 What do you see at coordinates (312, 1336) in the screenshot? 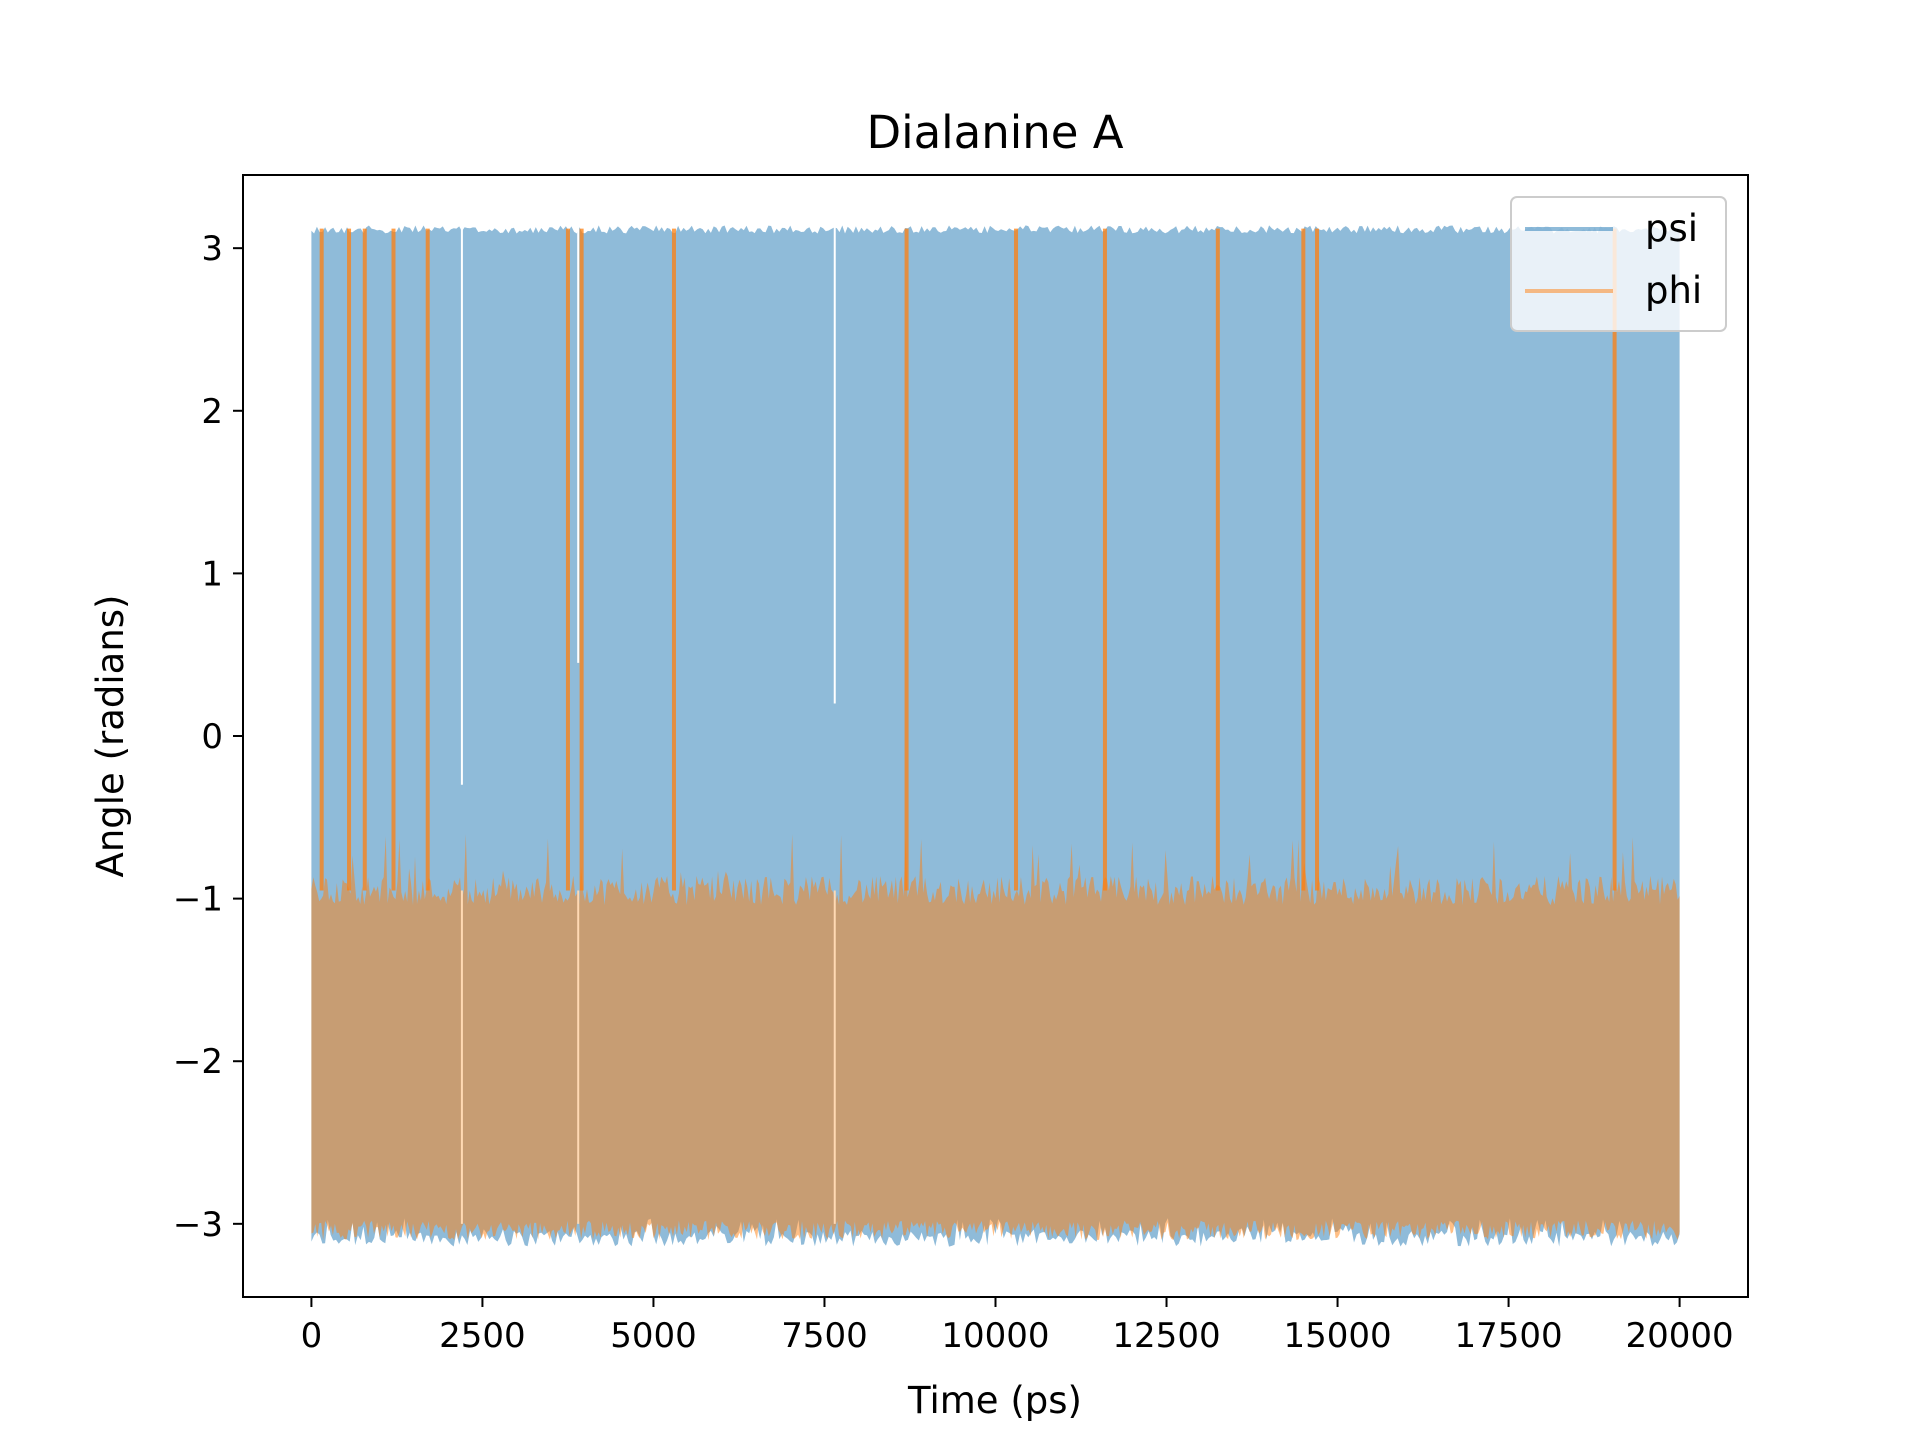
I see `x-tick-label: 0` at bounding box center [312, 1336].